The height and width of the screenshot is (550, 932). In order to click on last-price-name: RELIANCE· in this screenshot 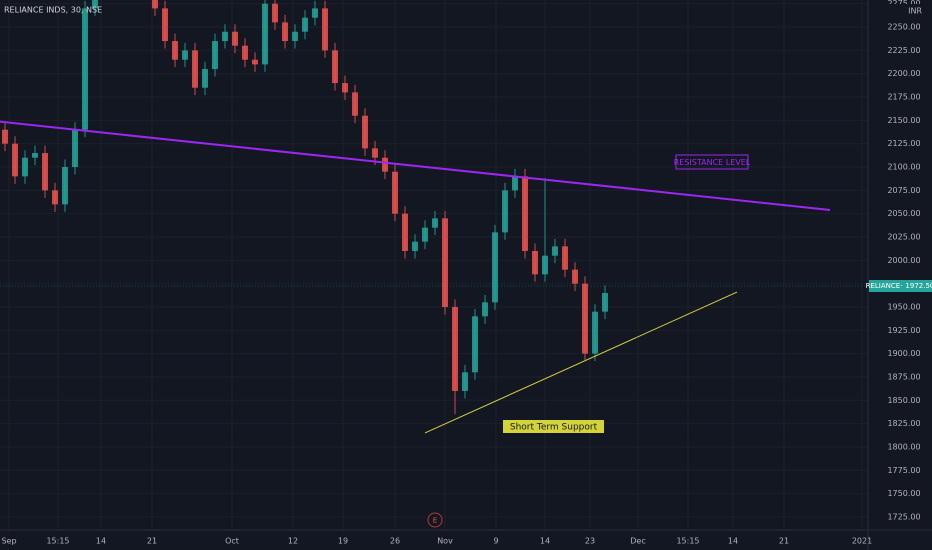, I will do `click(884, 286)`.